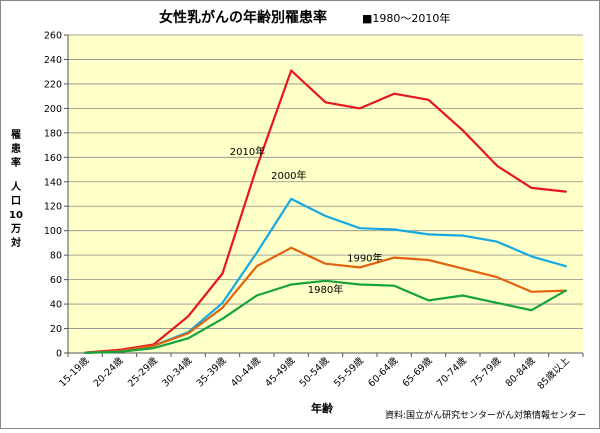 This screenshot has width=600, height=433. What do you see at coordinates (406, 18) in the screenshot?
I see `legend-note: ■1980〜2010年` at bounding box center [406, 18].